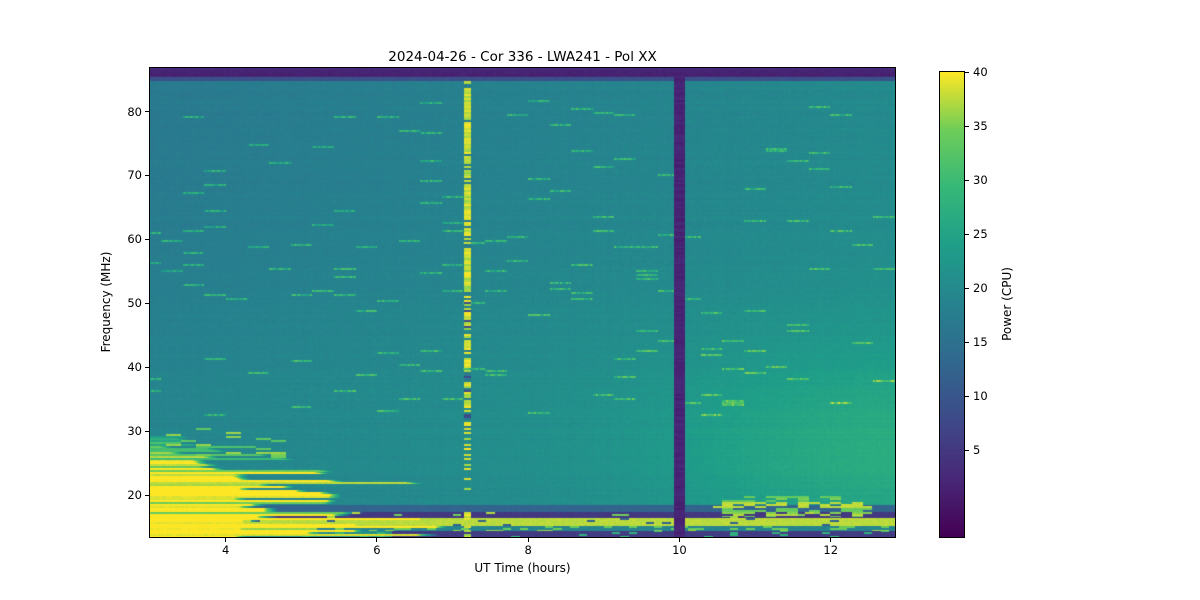 The width and height of the screenshot is (1200, 600). Describe the element at coordinates (980, 342) in the screenshot. I see `colorbar-tick-label: 15` at that location.